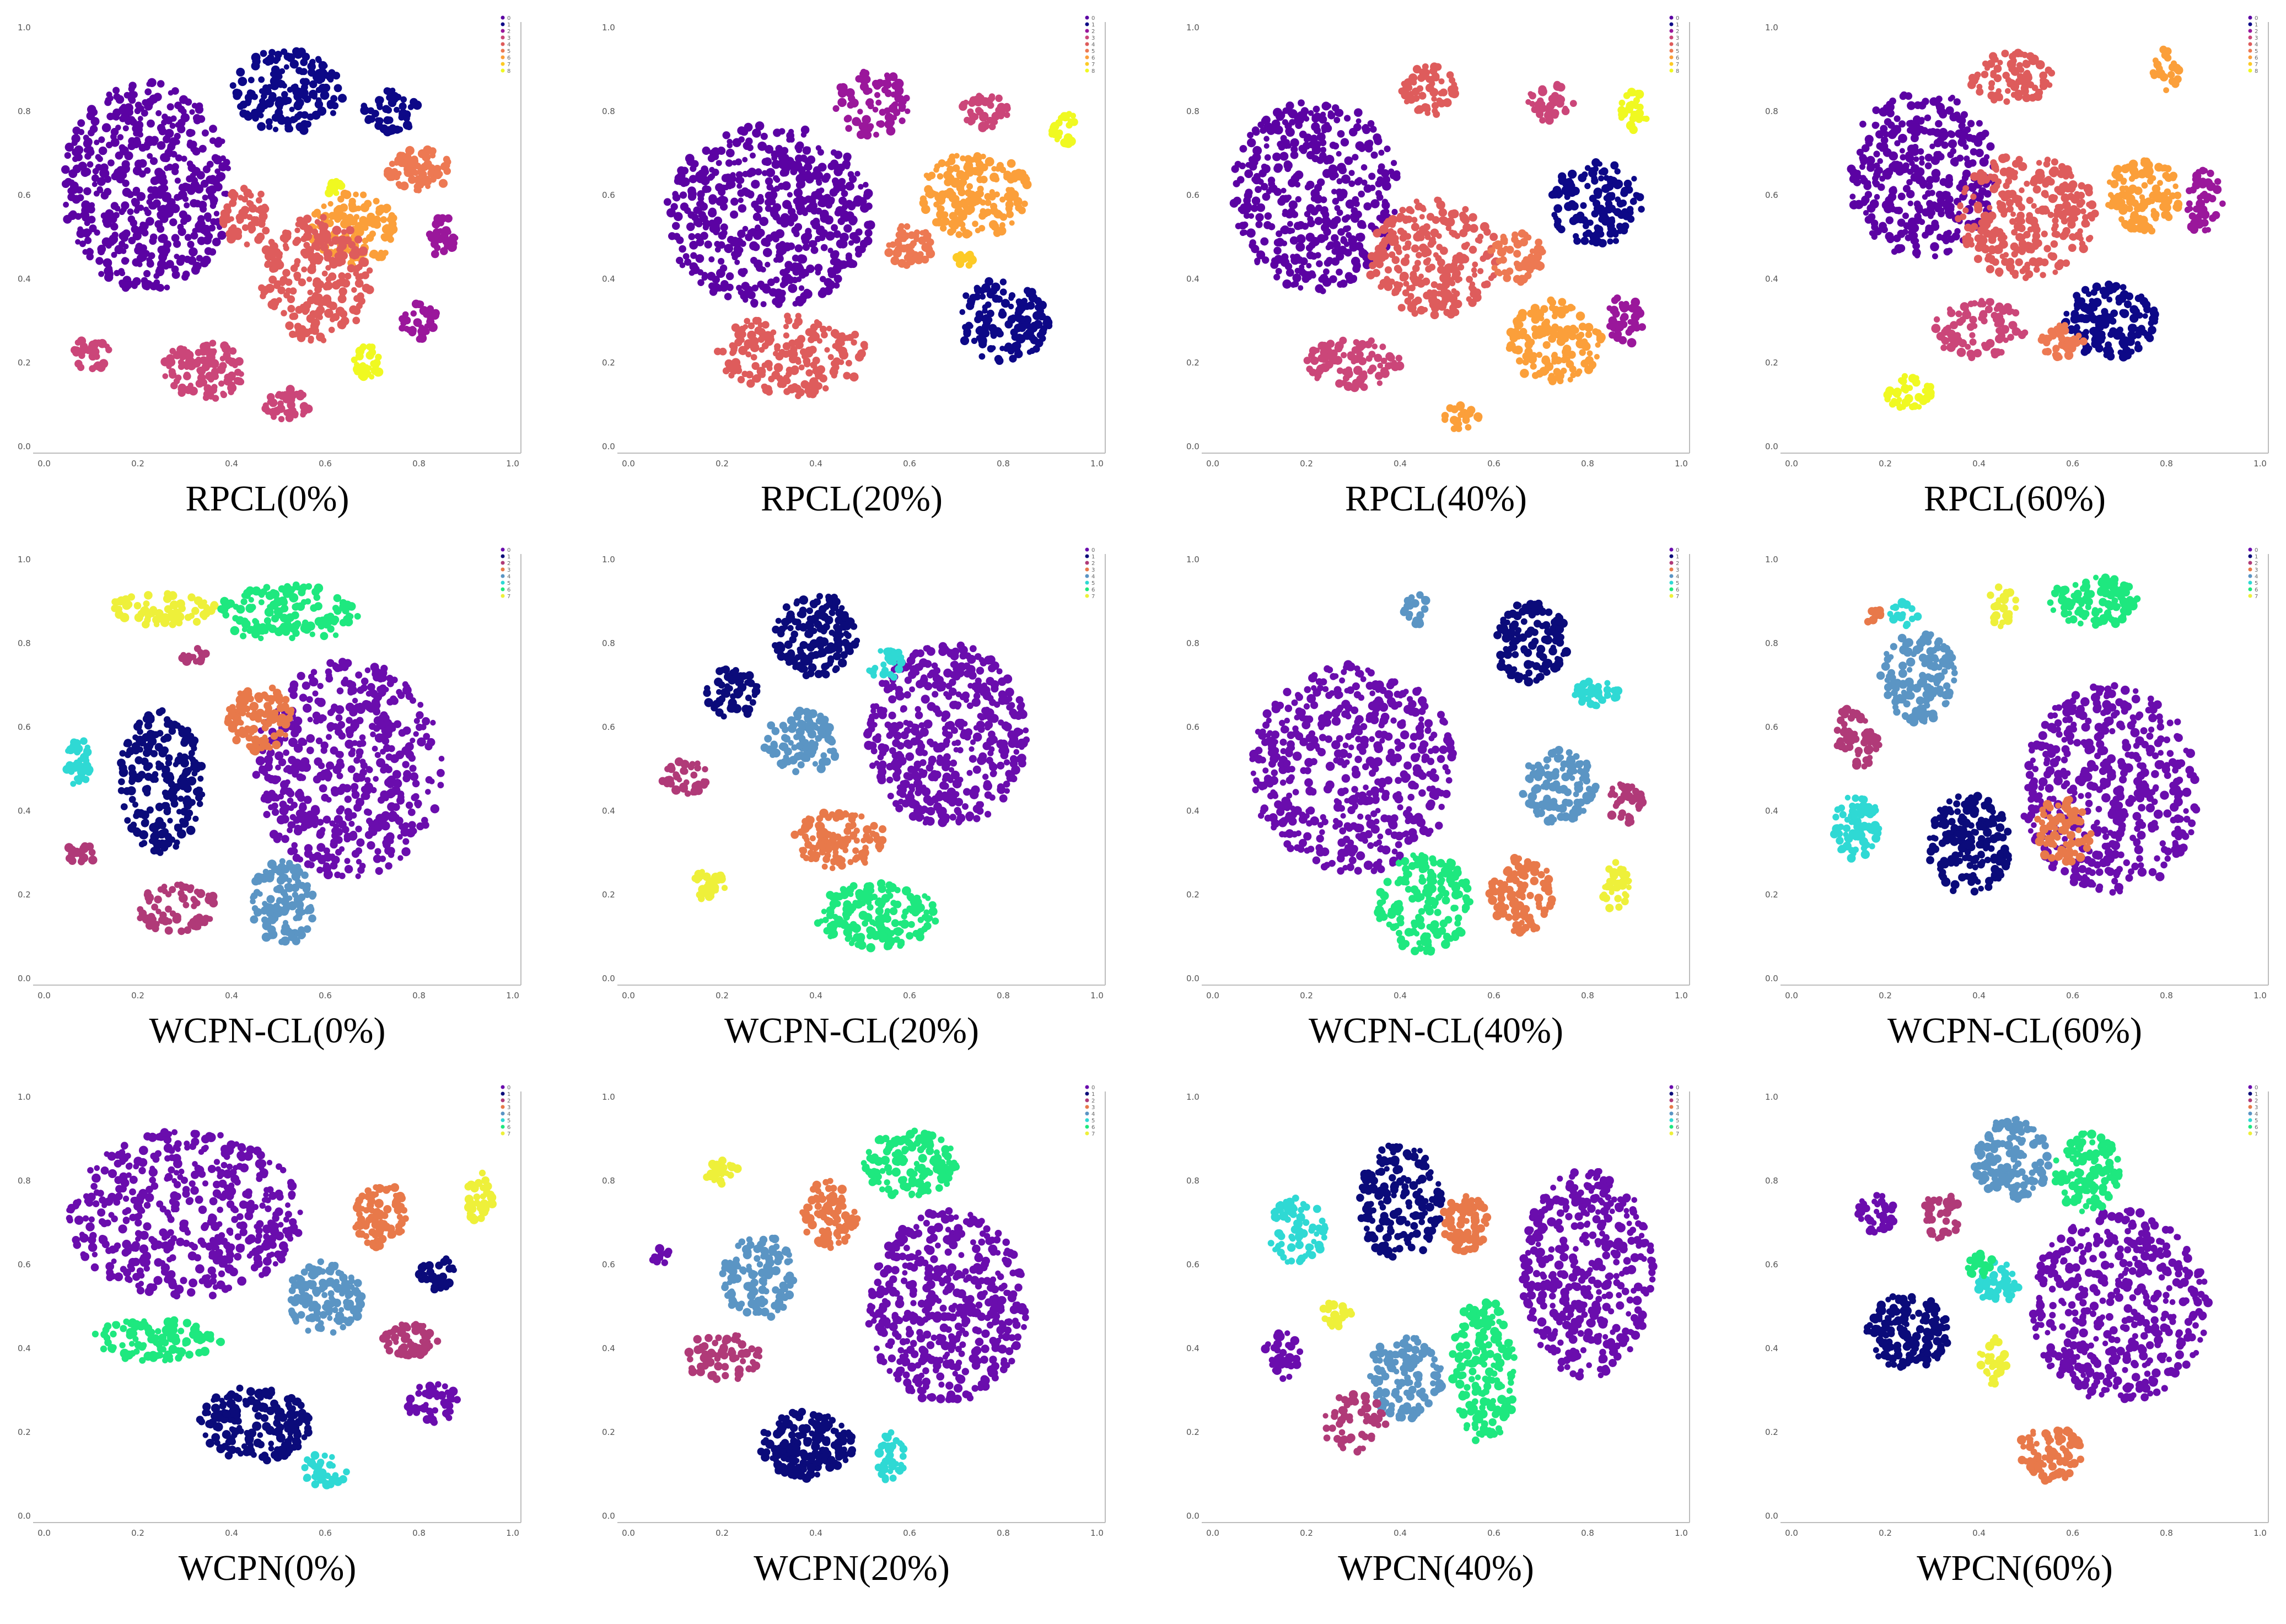 The image size is (2286, 1624). What do you see at coordinates (1678, 71) in the screenshot?
I see `legend-label: 8` at bounding box center [1678, 71].